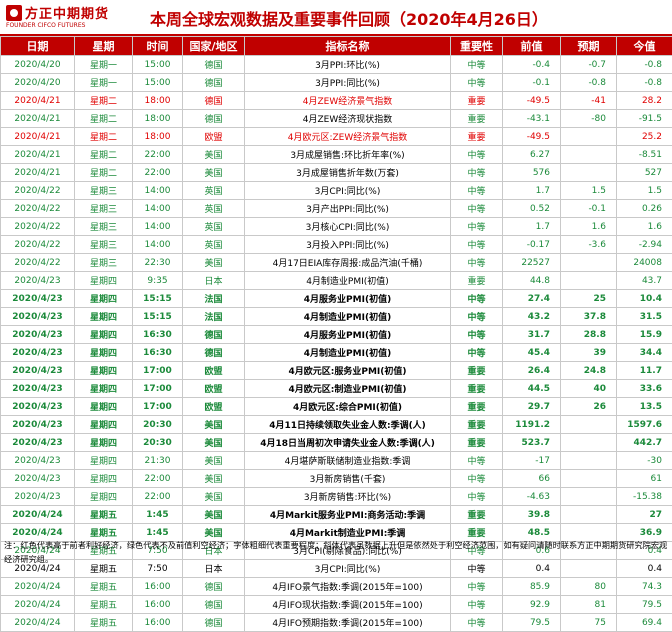 This screenshot has width=672, height=632. What do you see at coordinates (348, 227) in the screenshot?
I see `cell-indicator: 3月核心CPI:同比(%)` at bounding box center [348, 227].